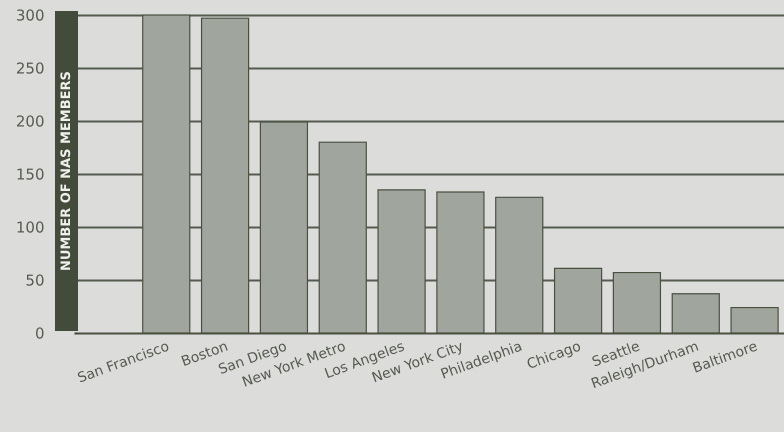 The width and height of the screenshot is (784, 432). Describe the element at coordinates (30, 69) in the screenshot. I see `y-tick-label: 250` at that location.